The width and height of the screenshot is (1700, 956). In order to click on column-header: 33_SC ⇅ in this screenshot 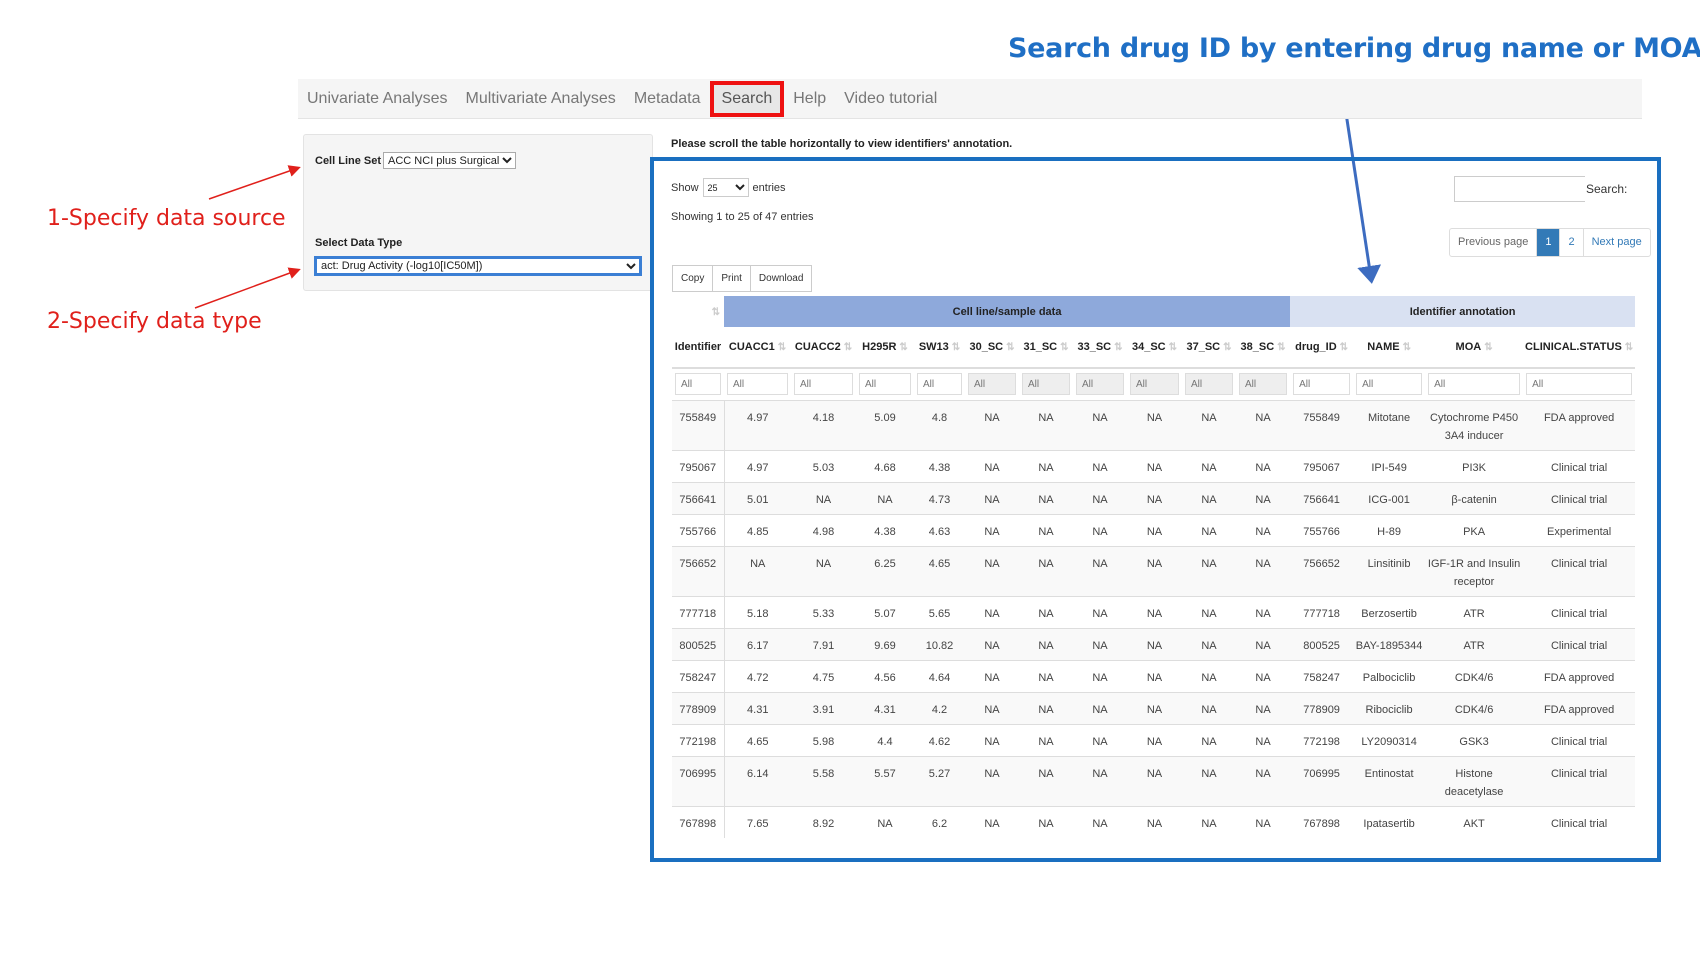, I will do `click(1100, 348)`.